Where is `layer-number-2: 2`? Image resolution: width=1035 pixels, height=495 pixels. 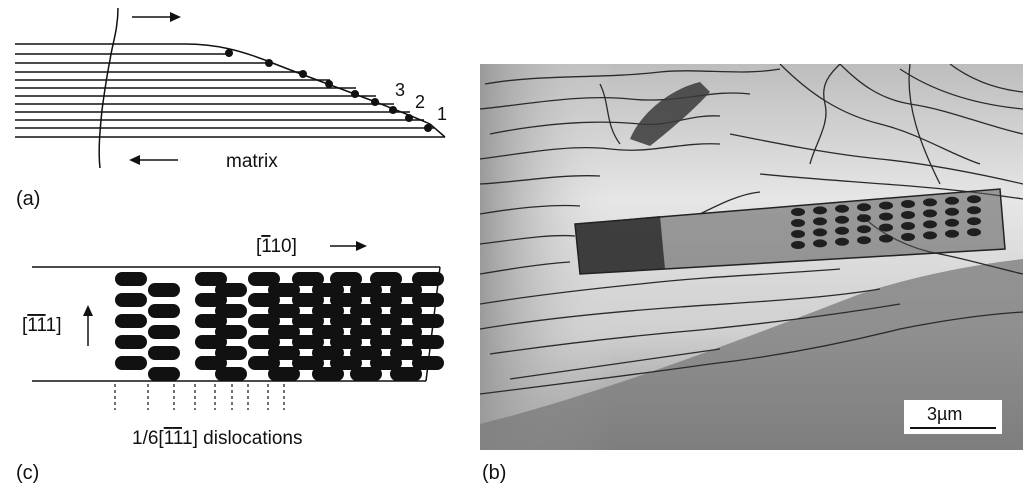 layer-number-2: 2 is located at coordinates (420, 102).